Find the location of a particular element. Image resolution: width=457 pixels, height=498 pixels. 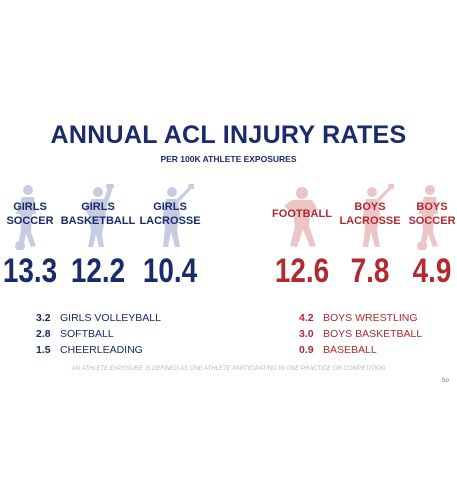

list-item: 2.8 SOFTBALL is located at coordinates (75, 334).